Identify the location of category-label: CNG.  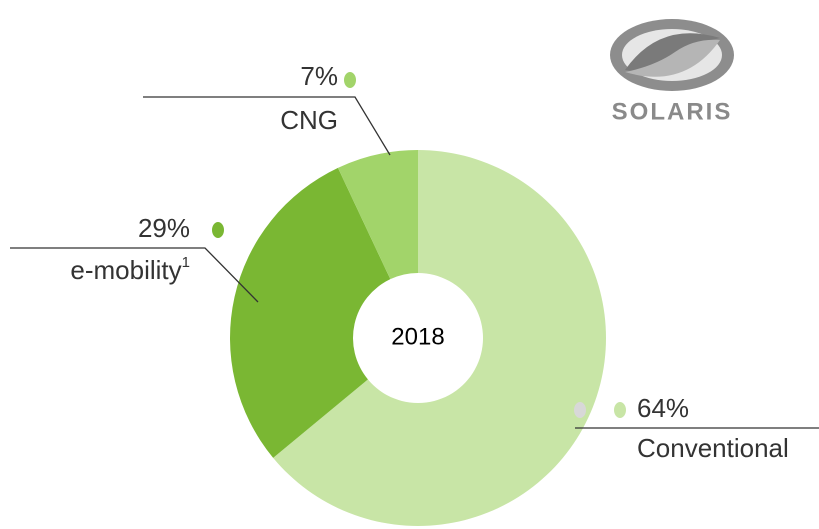
(309, 120).